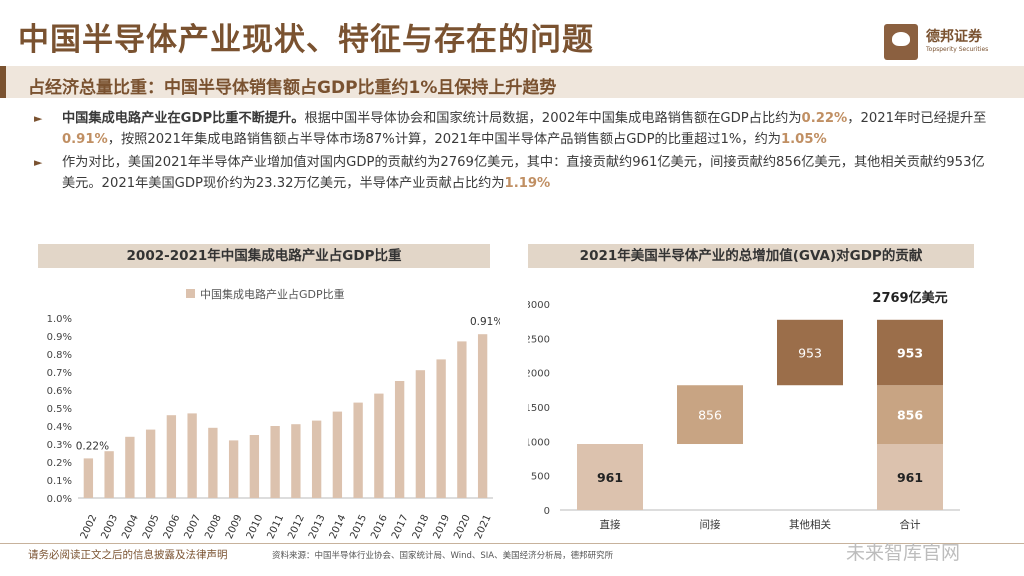  What do you see at coordinates (59, 445) in the screenshot?
I see `y-tick-label: 0.3%` at bounding box center [59, 445].